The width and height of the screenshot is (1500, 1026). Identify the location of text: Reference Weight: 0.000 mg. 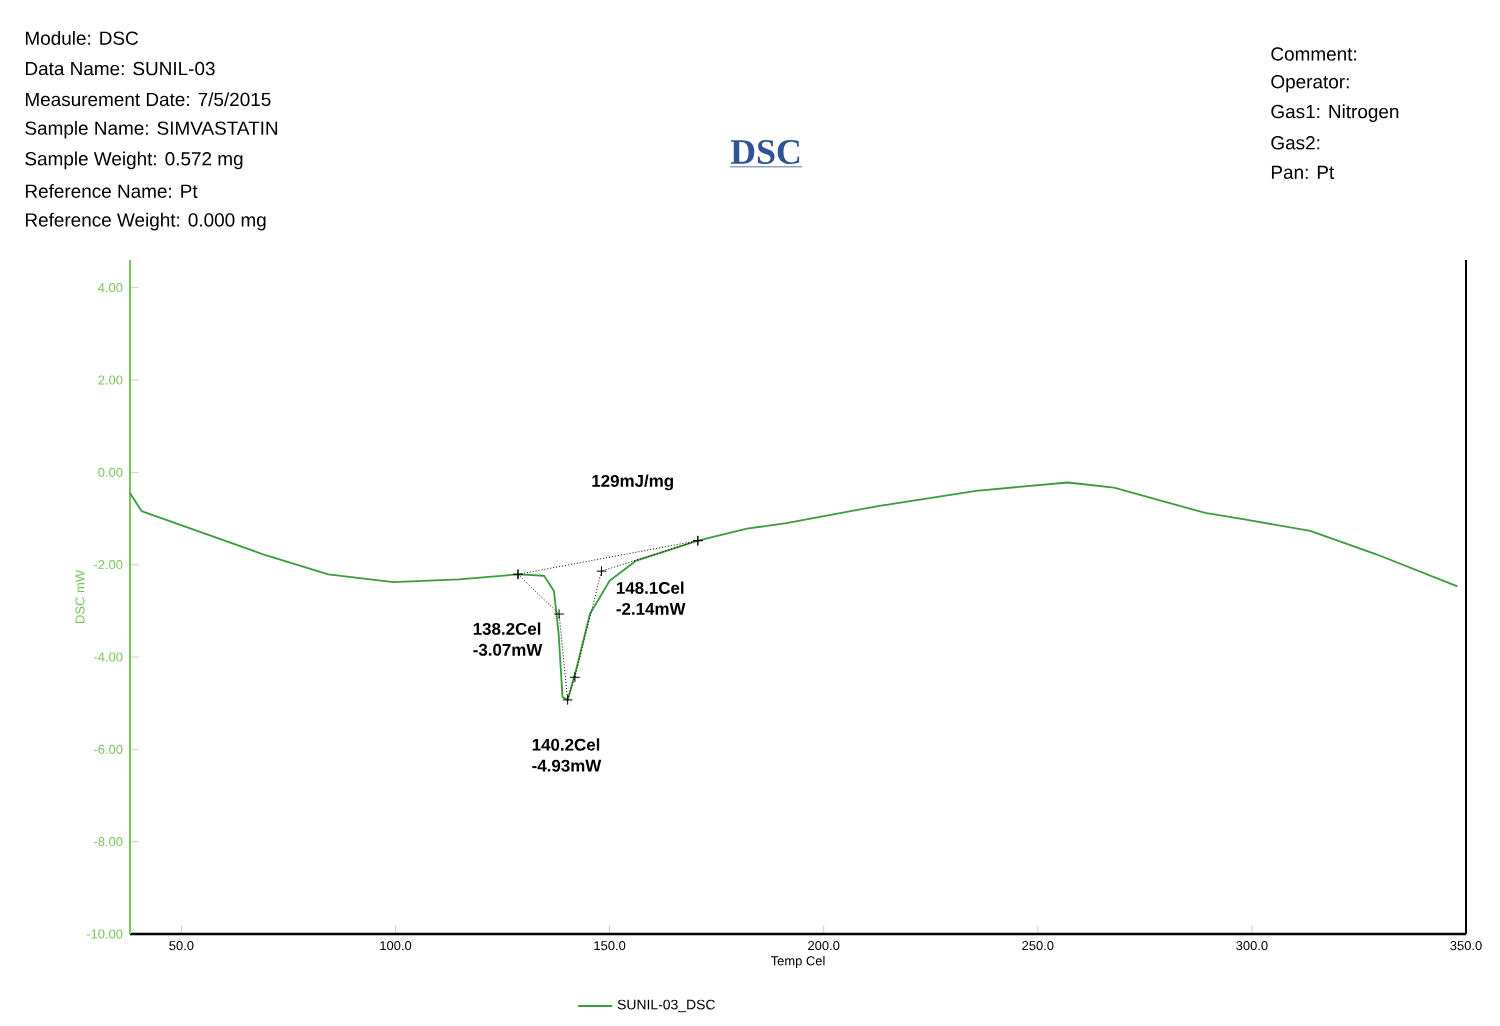
(145, 221).